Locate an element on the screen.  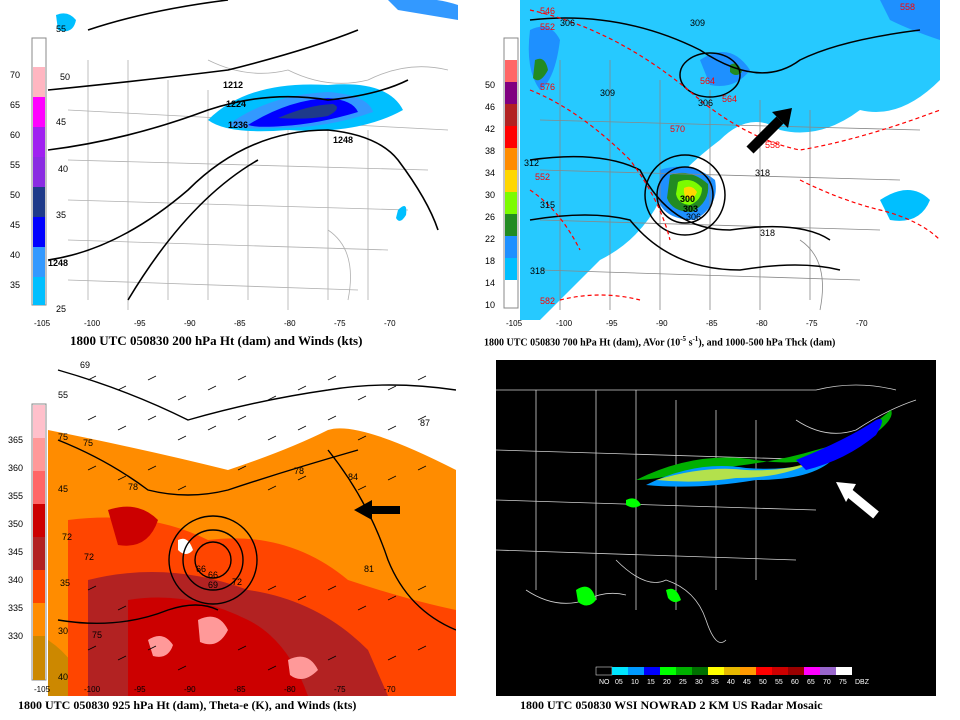
dbz-label: 30 is located at coordinates (699, 682).